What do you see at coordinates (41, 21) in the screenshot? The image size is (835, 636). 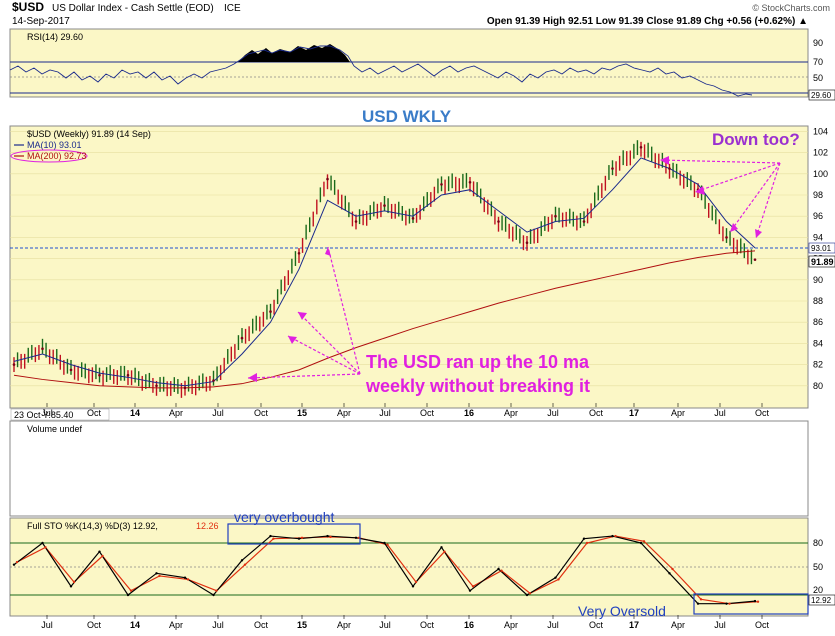 I see `chart-date: 14-Sep-2017` at bounding box center [41, 21].